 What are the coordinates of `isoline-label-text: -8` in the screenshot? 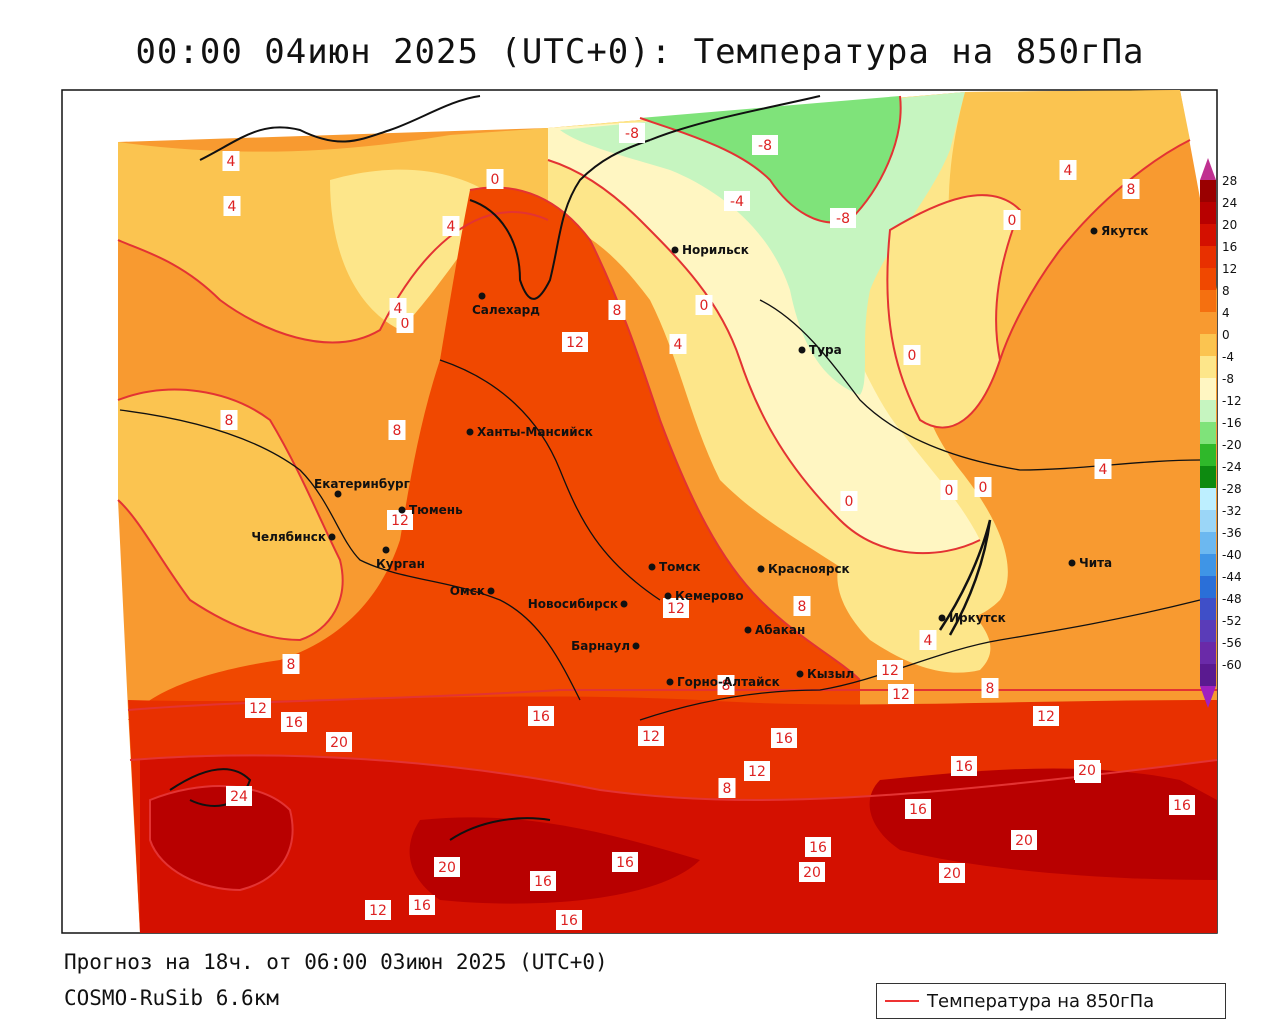 It's located at (765, 146).